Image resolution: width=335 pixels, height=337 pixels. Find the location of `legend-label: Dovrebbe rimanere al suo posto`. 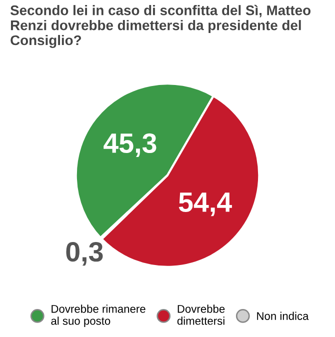

legend-label: Dovrebbe rimanere al suo posto is located at coordinates (98, 315).